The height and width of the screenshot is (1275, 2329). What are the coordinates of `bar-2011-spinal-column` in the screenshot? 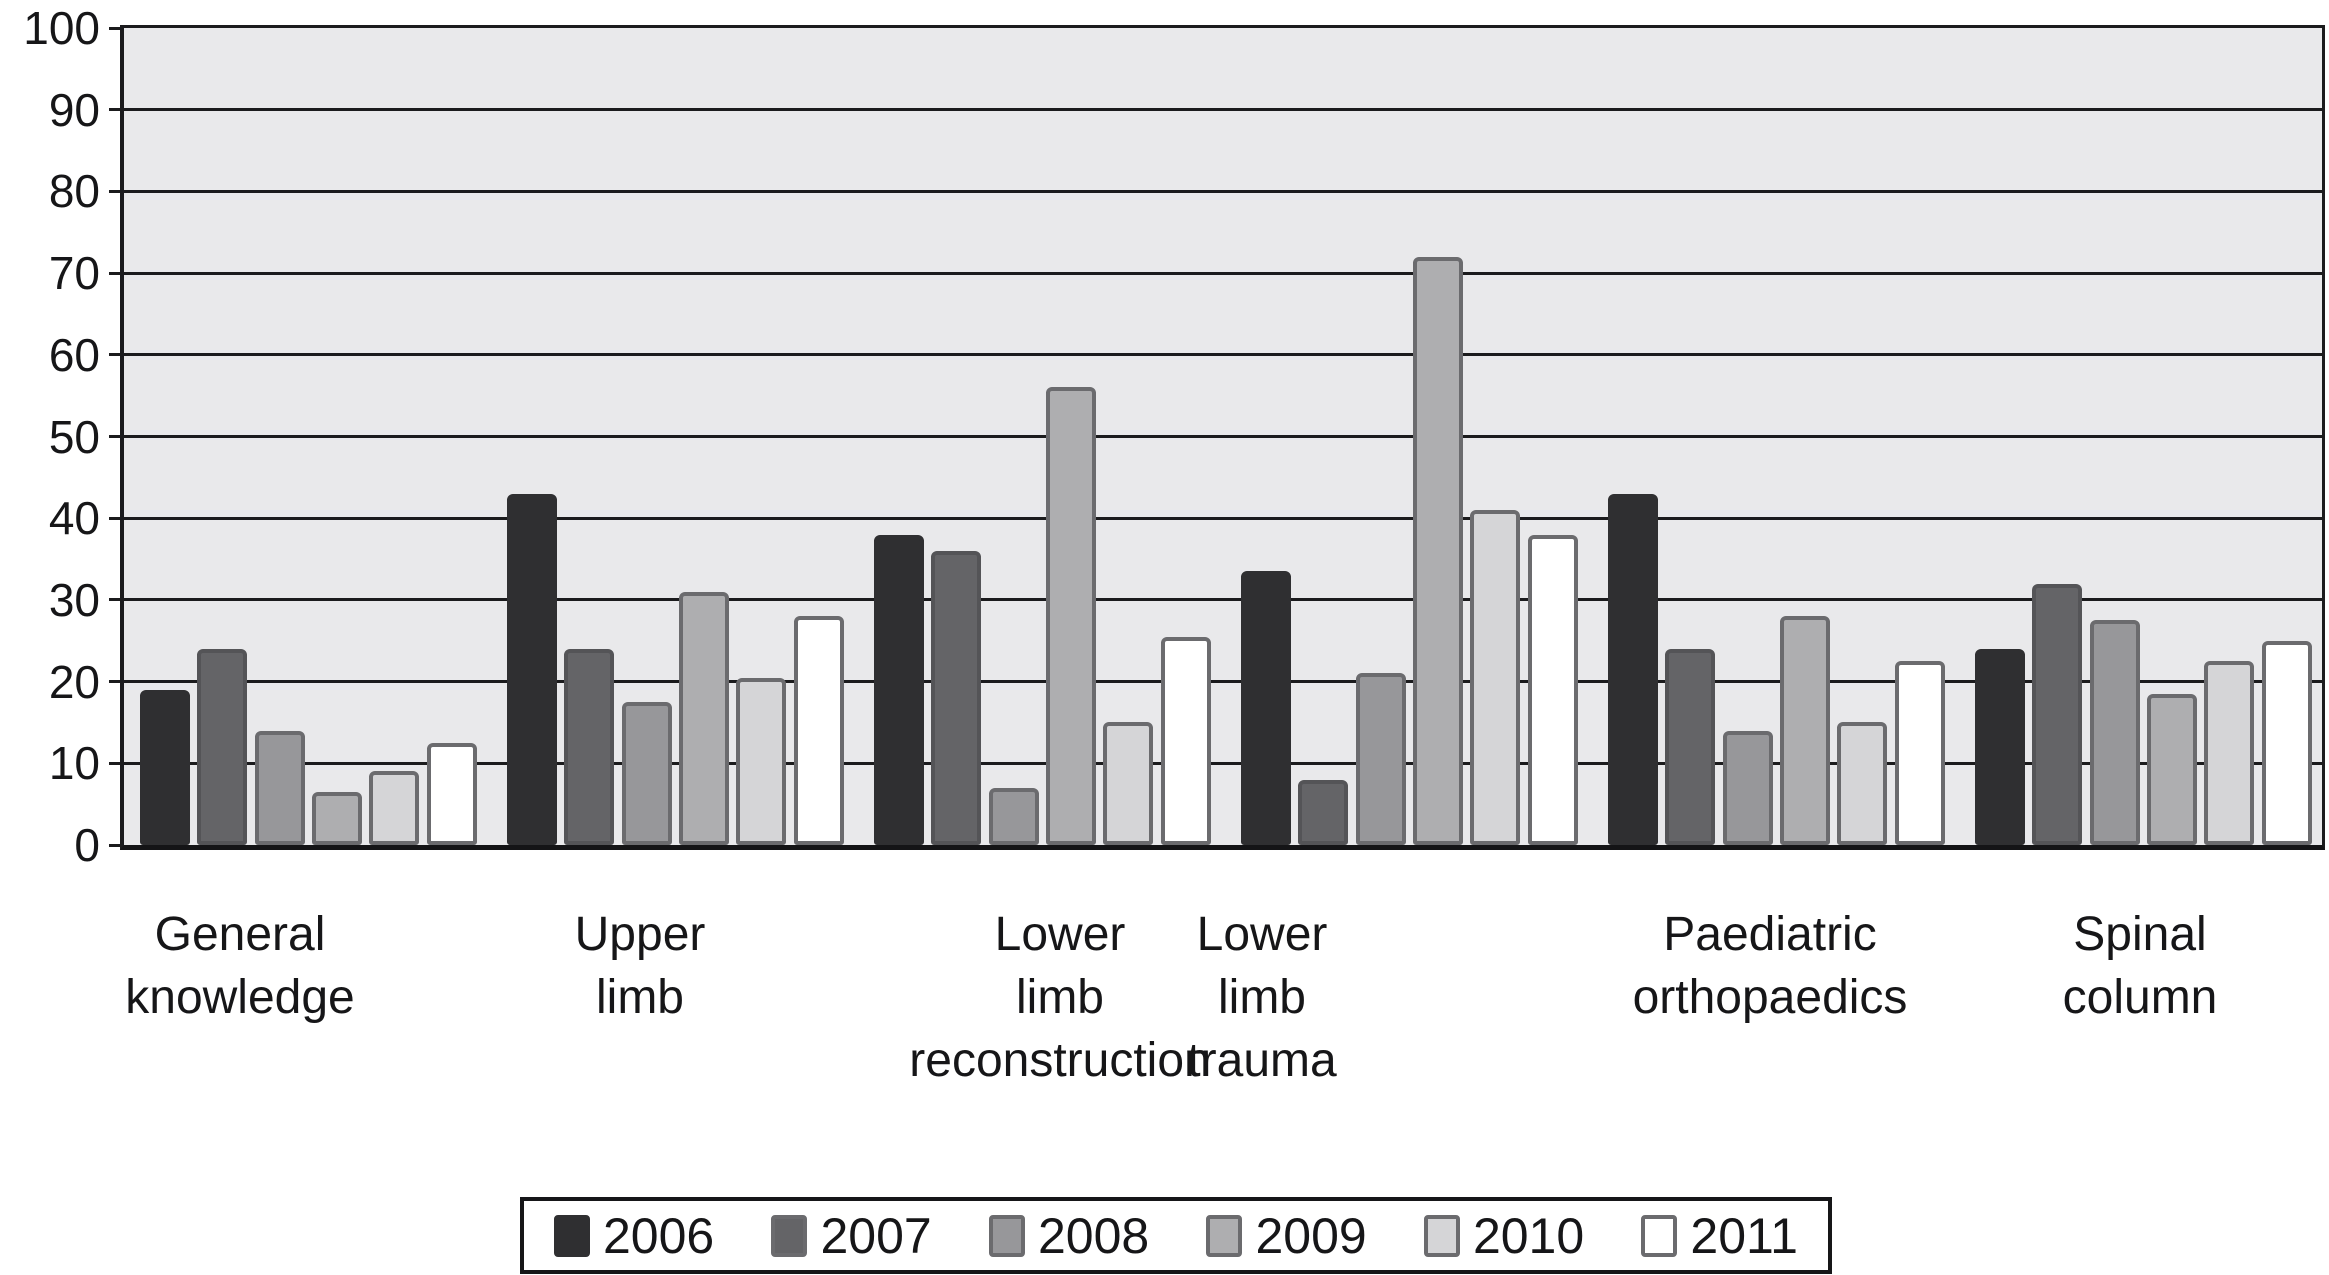 It's located at (2286, 742).